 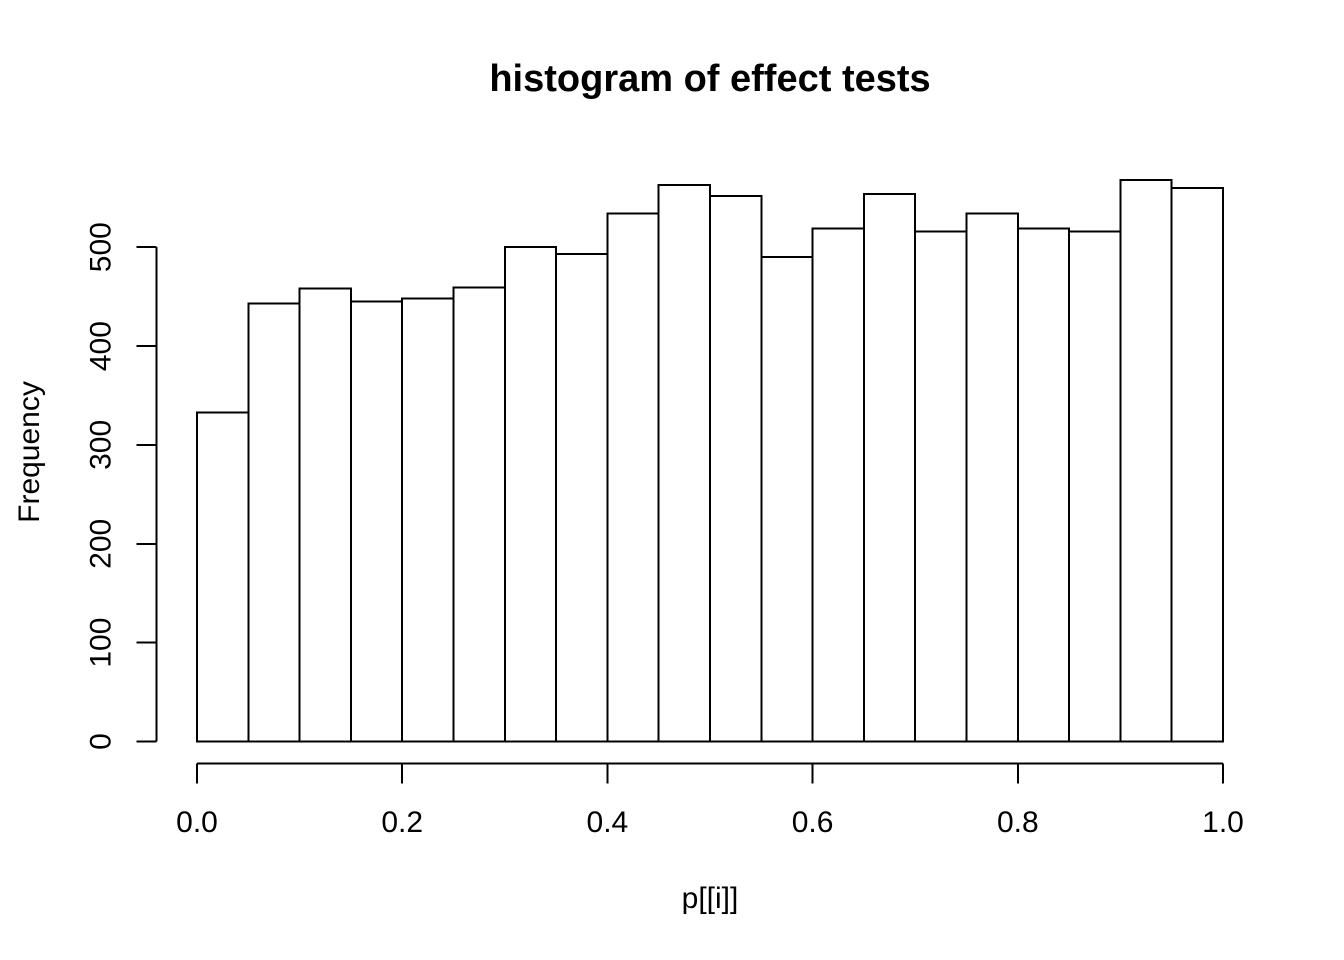 What do you see at coordinates (1223, 822) in the screenshot?
I see `x-tick-label: 1.0` at bounding box center [1223, 822].